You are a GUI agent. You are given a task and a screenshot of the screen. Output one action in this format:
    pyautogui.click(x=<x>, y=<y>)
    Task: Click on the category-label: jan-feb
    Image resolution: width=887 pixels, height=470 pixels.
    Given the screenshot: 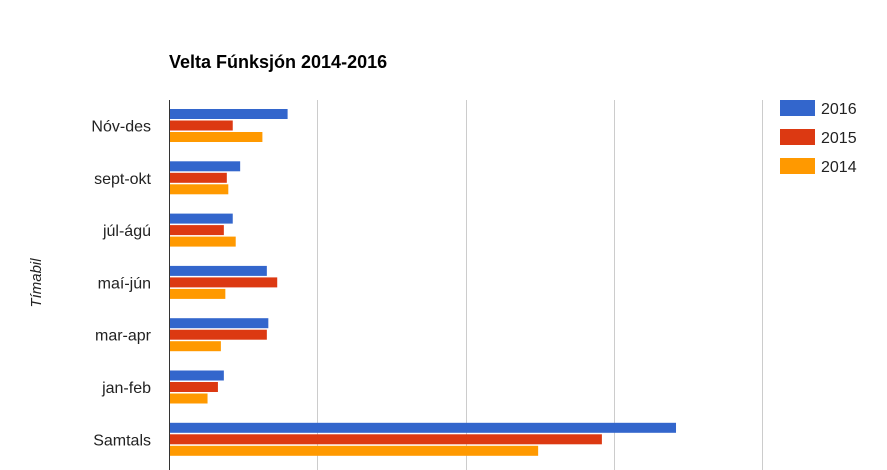 What is the action you would take?
    pyautogui.click(x=126, y=388)
    